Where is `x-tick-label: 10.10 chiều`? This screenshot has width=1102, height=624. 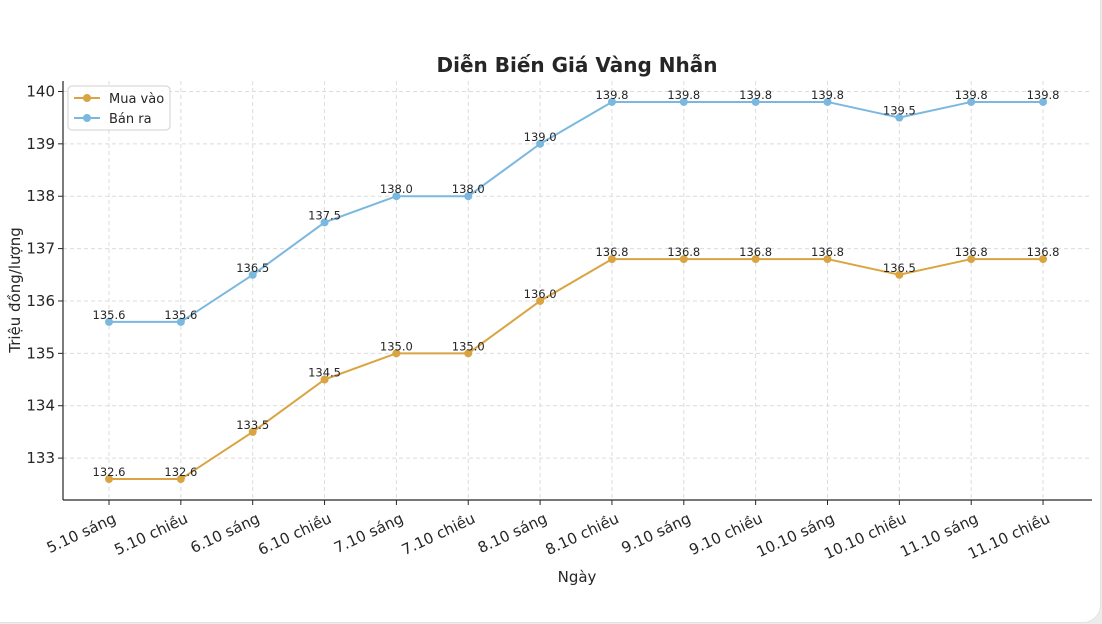 x-tick-label: 10.10 chiều is located at coordinates (865, 536).